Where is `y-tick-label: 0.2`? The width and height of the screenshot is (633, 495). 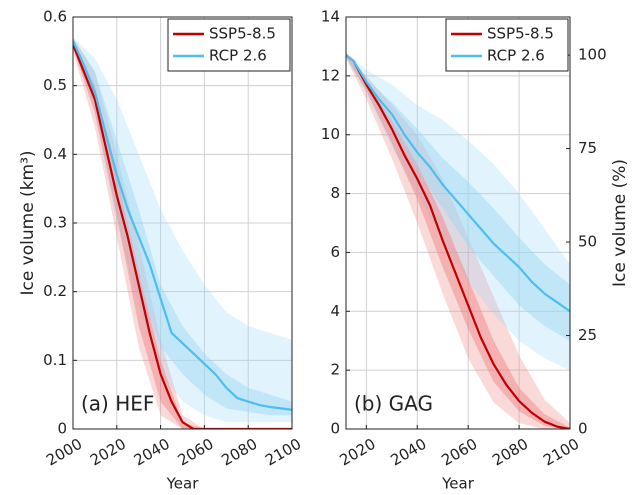 y-tick-label: 0.2 is located at coordinates (55, 291).